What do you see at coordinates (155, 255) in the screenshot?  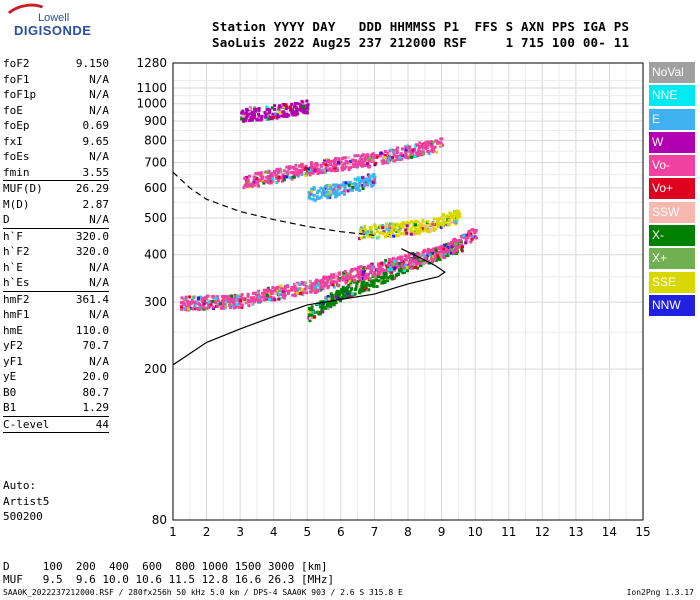 I see `y-tick-label: 400` at bounding box center [155, 255].